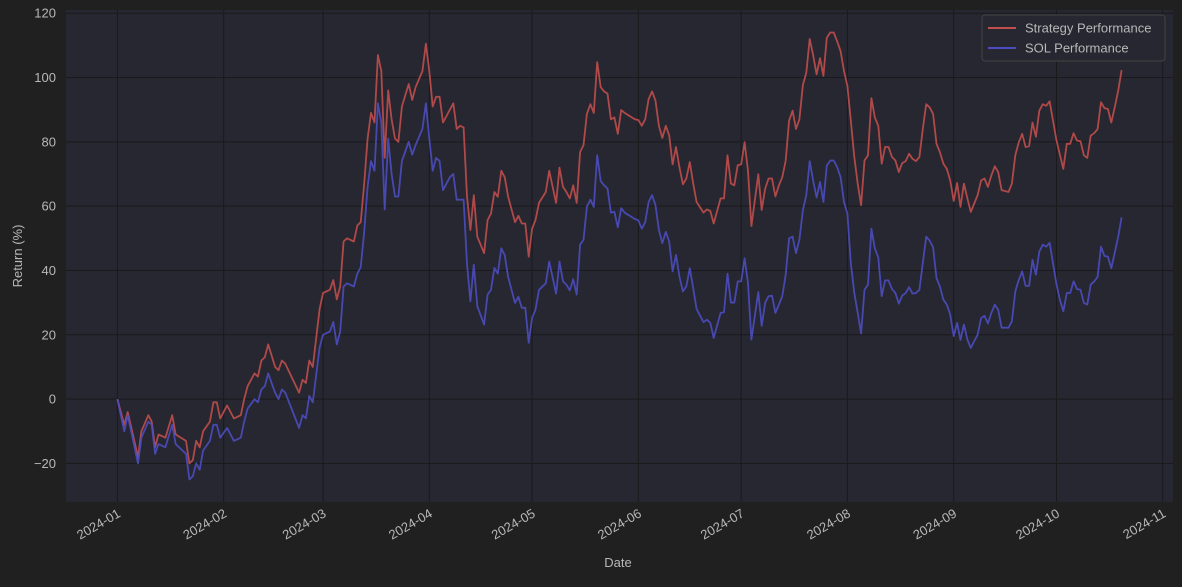  What do you see at coordinates (17, 256) in the screenshot?
I see `y-axis-label: Return (%)` at bounding box center [17, 256].